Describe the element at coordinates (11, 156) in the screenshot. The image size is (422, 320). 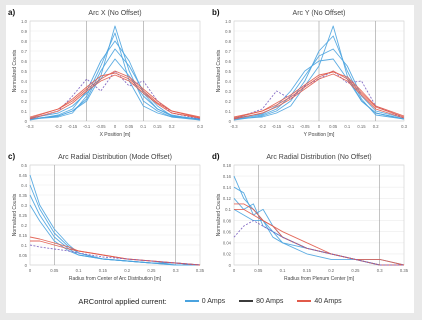
I see `panel-label: c)` at that location.